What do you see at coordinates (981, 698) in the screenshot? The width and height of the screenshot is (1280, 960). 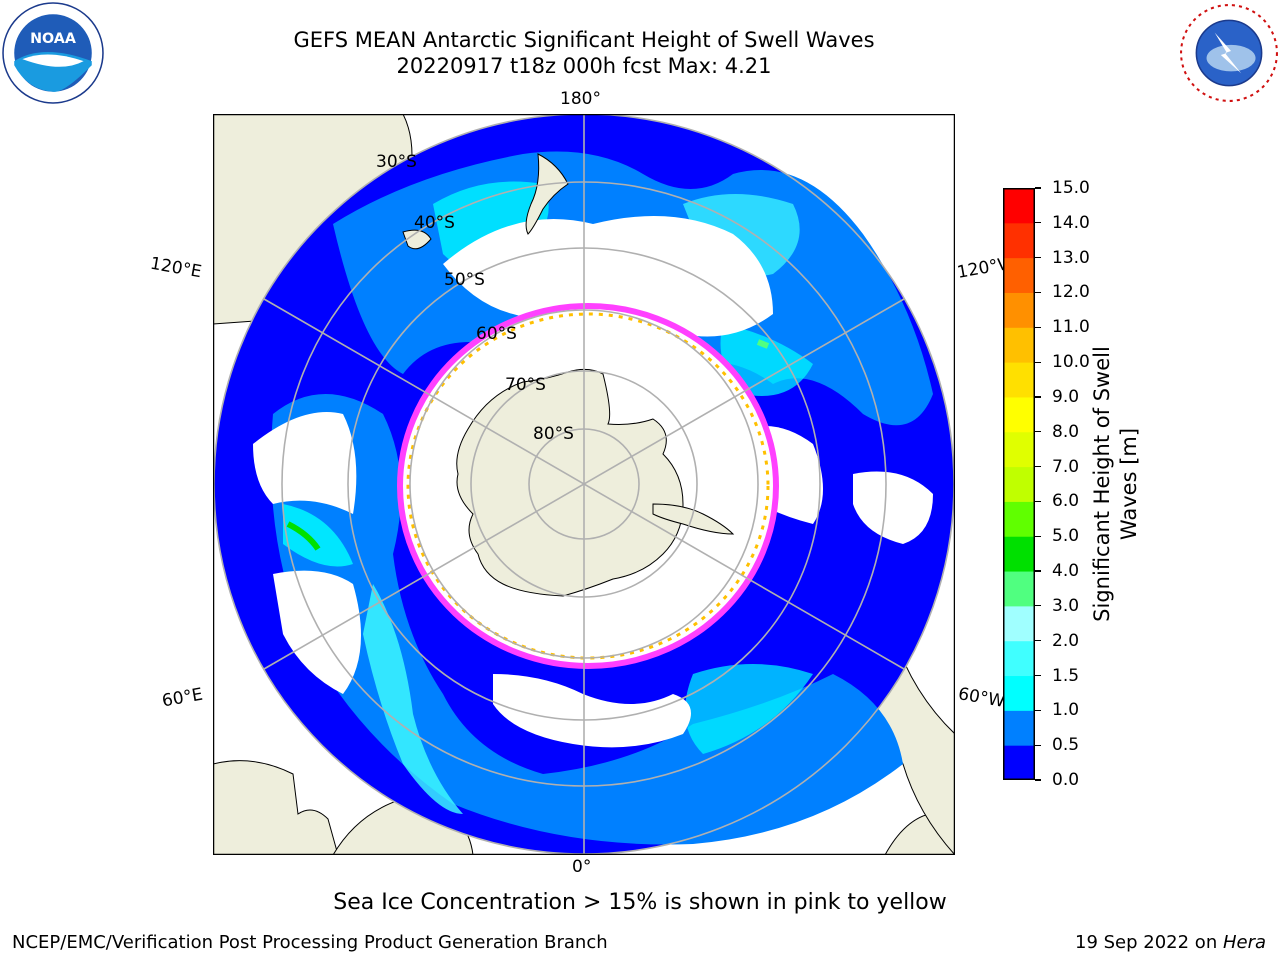 I see `lon-label-60w: 60°W` at bounding box center [981, 698].